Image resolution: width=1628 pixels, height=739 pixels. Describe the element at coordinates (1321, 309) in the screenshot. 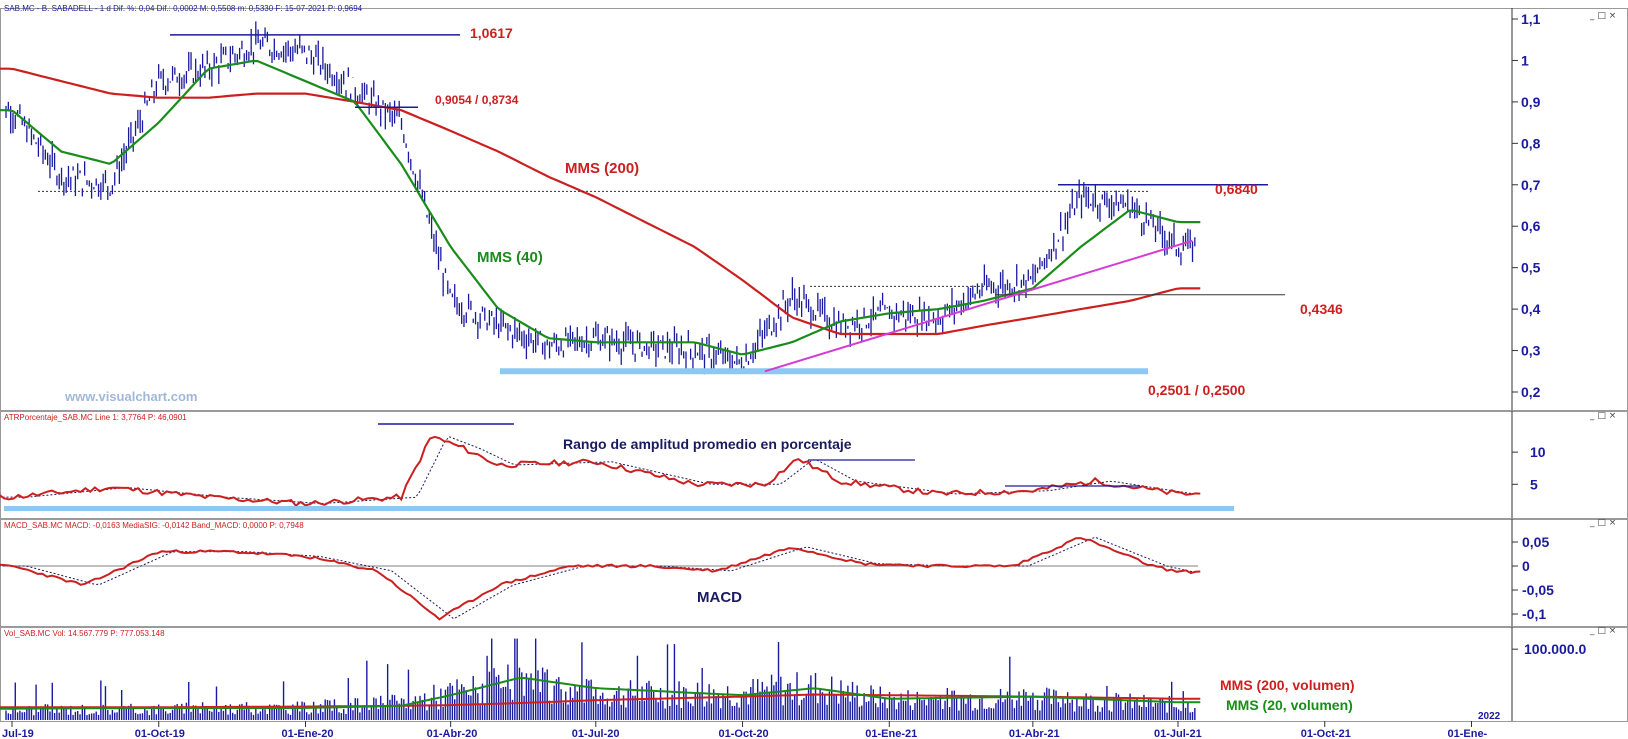

I see `annotation-0-4346: 0,4346` at that location.